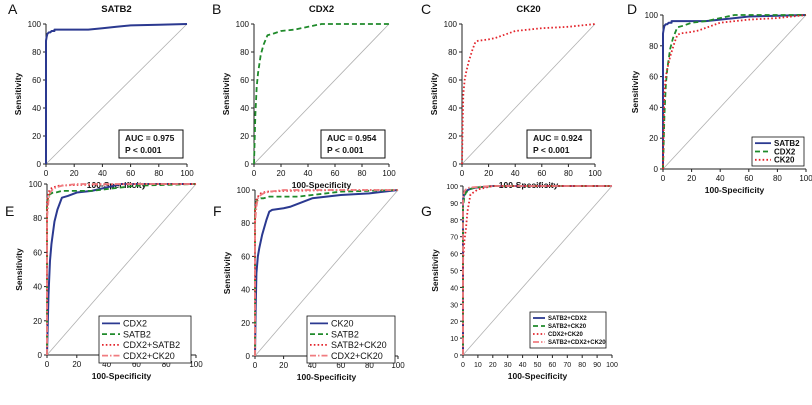  What do you see at coordinates (551, 150) in the screenshot?
I see `auc-annotation-text: P < 0.001` at bounding box center [551, 150].